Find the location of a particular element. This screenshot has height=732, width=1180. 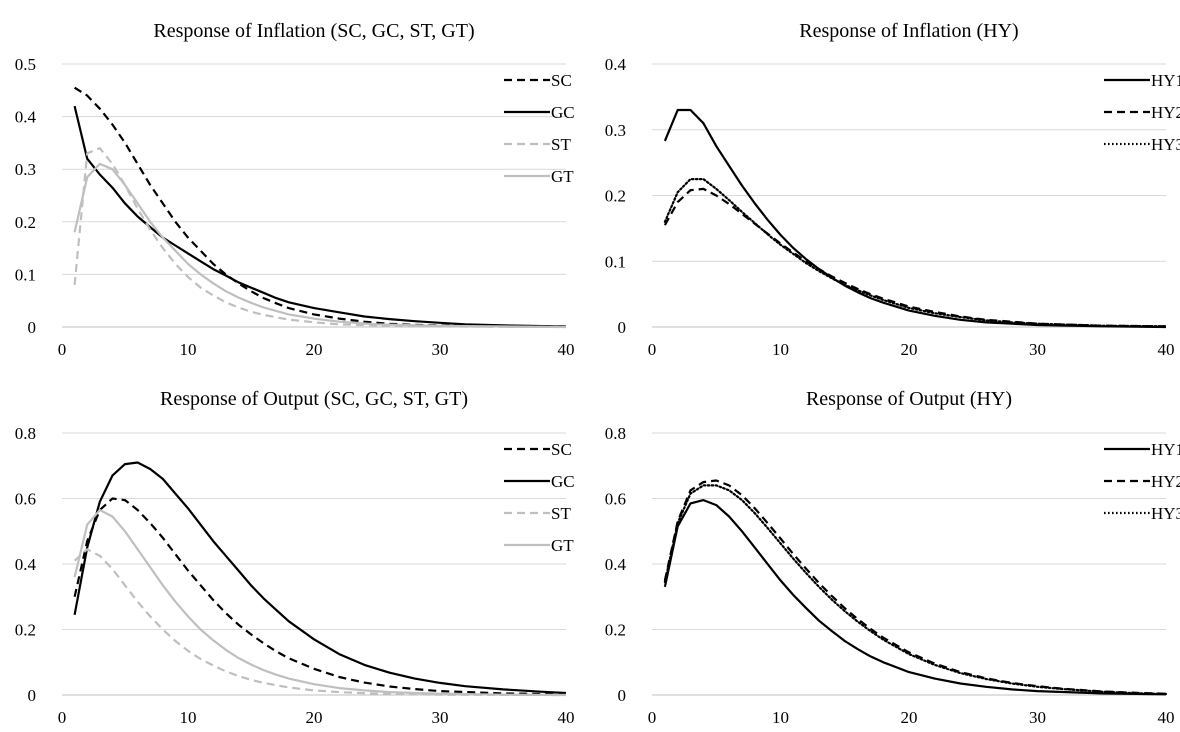

chart-title: Response of Output (SC, GC, ST, GT) is located at coordinates (314, 399).